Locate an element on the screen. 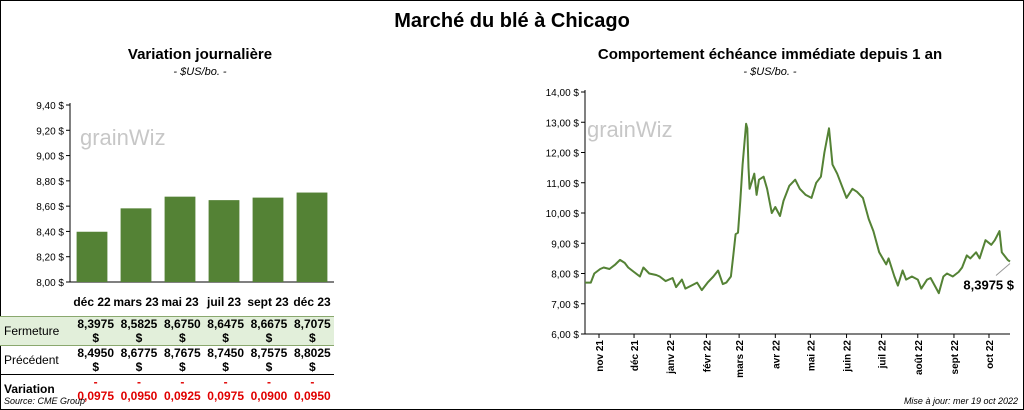  fermeture-cell: 8,6475 $ is located at coordinates (225, 331).